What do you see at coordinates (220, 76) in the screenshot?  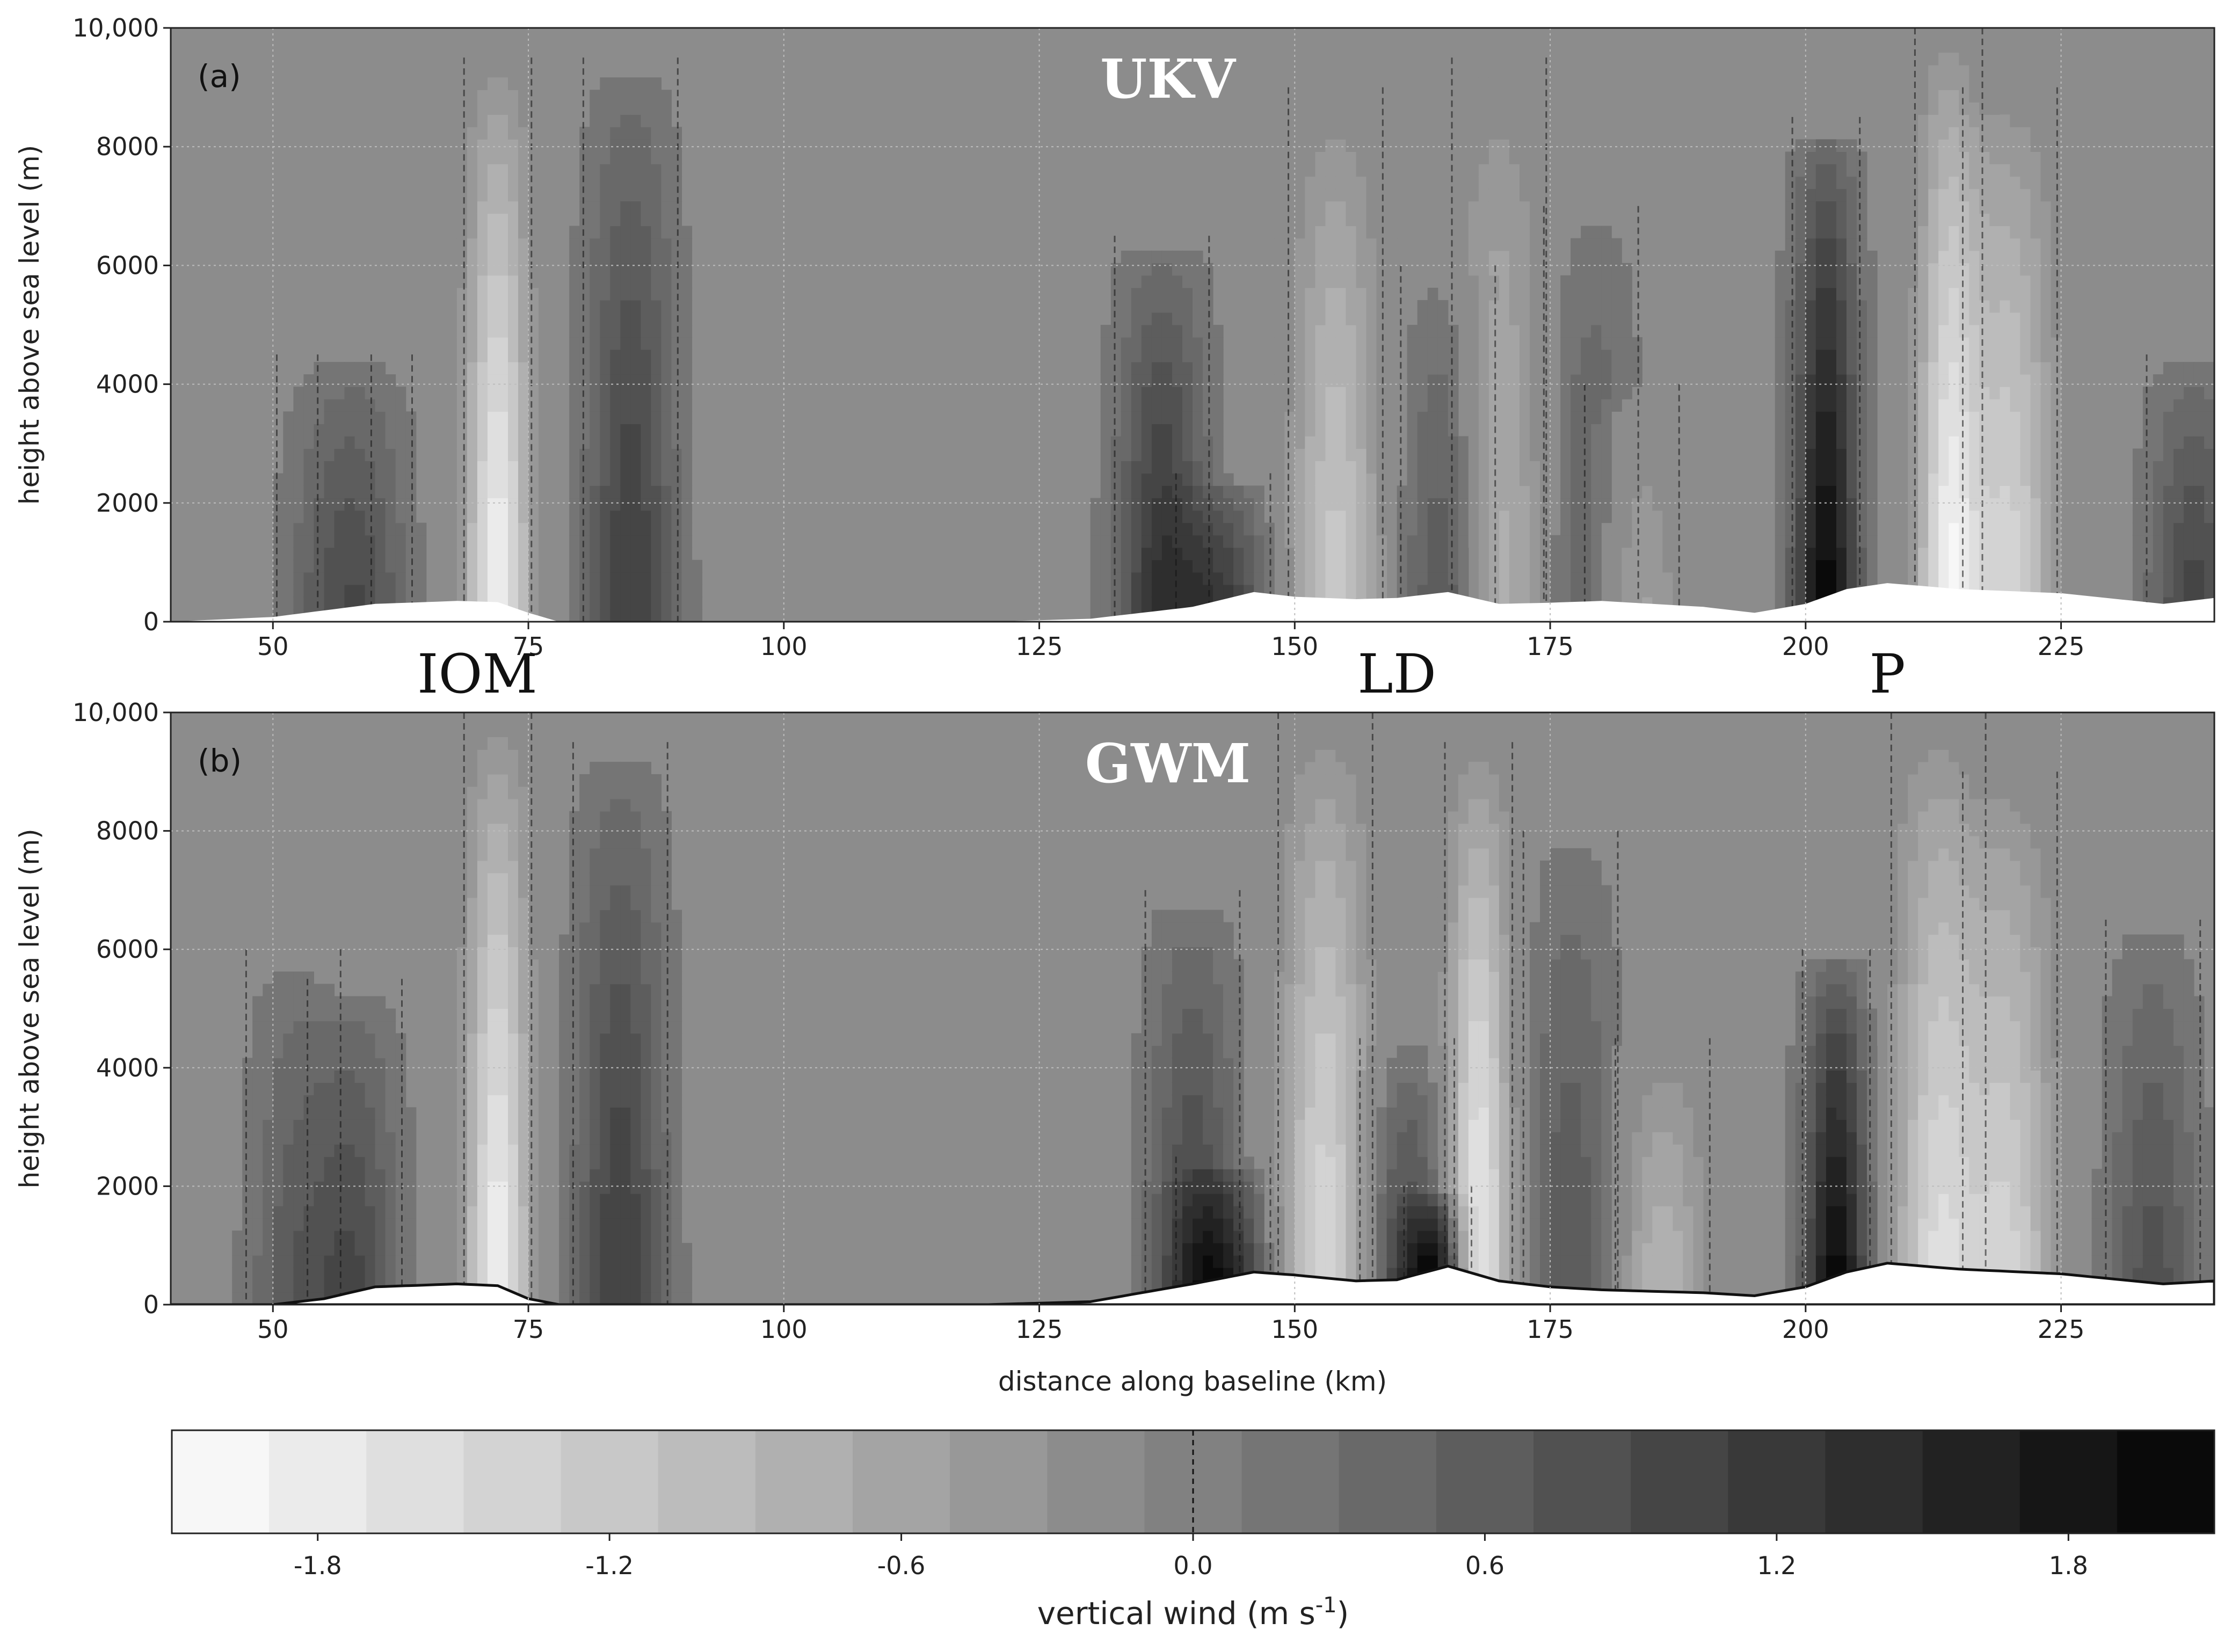 I see `panel-tag: (a)` at bounding box center [220, 76].